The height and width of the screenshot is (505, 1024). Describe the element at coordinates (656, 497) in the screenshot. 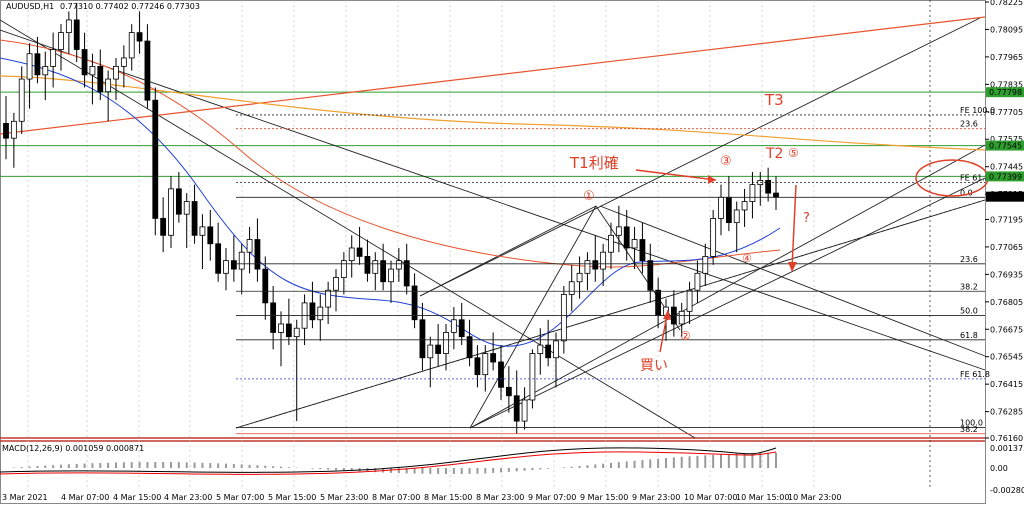

I see `time-label: 9 Mar 23:00` at that location.